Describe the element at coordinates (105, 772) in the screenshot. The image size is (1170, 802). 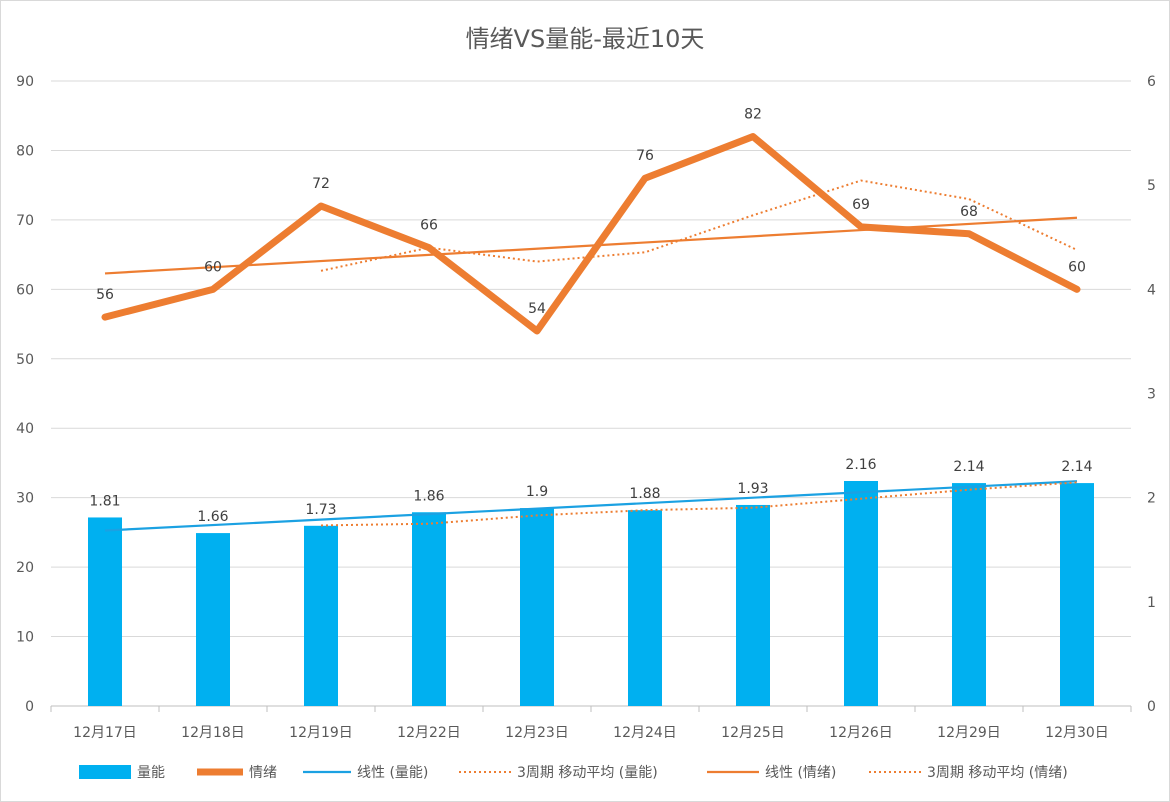
I see `legend-swatch-bar` at that location.